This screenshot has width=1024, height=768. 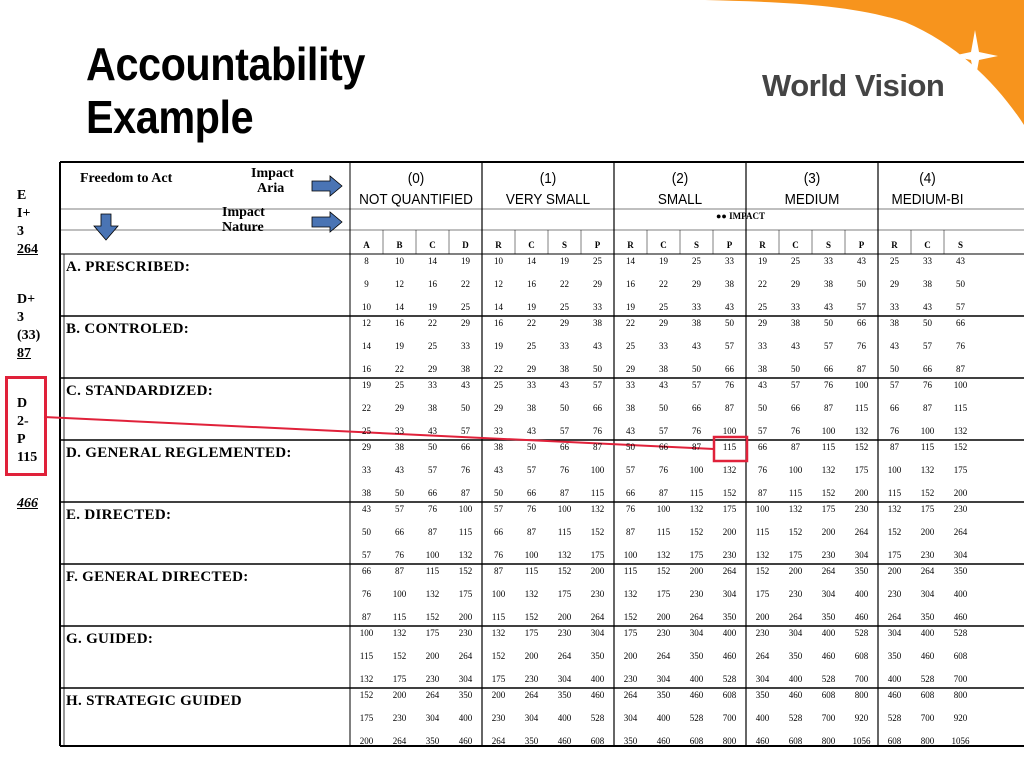 What do you see at coordinates (498, 261) in the screenshot?
I see `table-cell: 10` at bounding box center [498, 261].